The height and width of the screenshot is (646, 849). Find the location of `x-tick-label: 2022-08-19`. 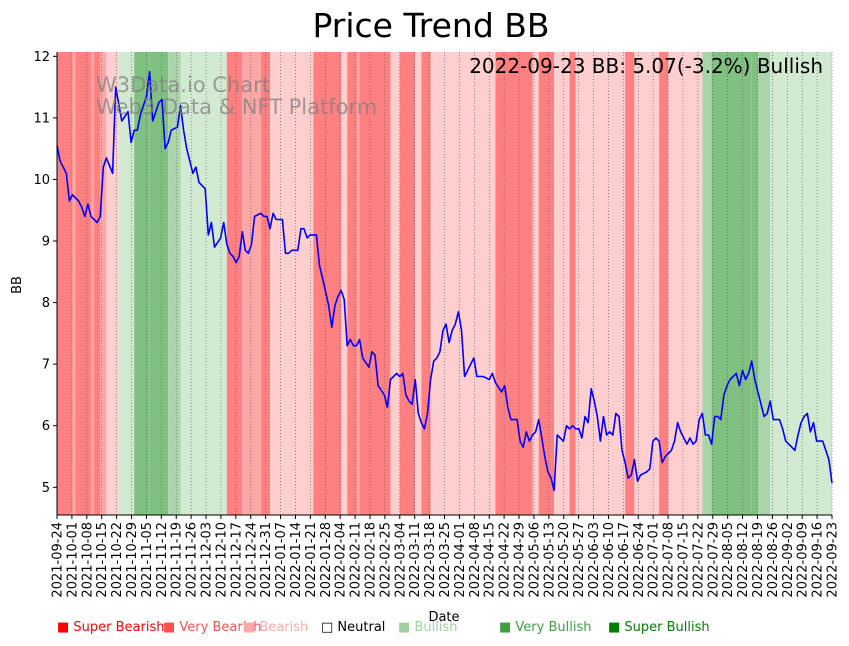

x-tick-label: 2022-08-19 is located at coordinates (758, 560).